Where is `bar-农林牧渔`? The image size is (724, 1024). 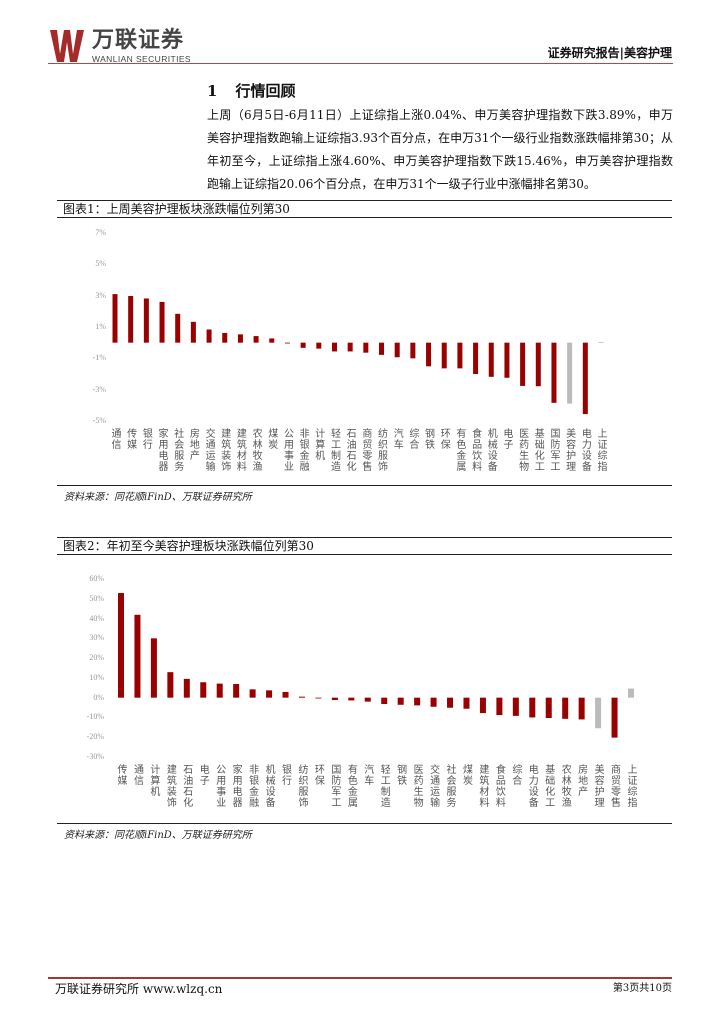
bar-农林牧渔 is located at coordinates (565, 708).